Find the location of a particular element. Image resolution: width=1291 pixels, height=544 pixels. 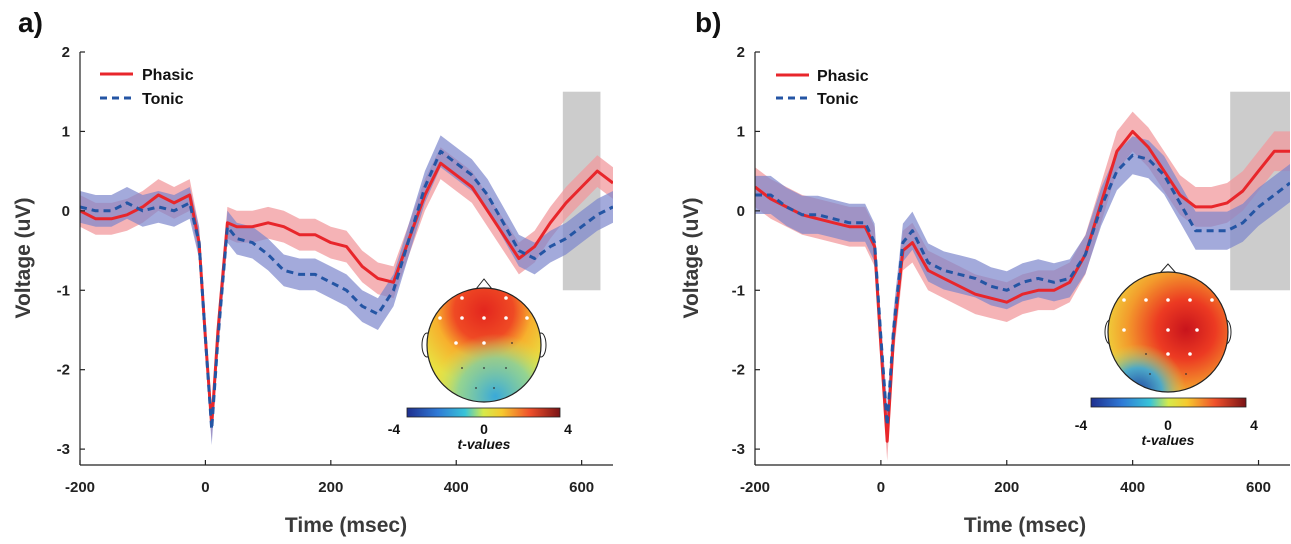

panel-a-legend: Phasic Tonic is located at coordinates (147, 87).